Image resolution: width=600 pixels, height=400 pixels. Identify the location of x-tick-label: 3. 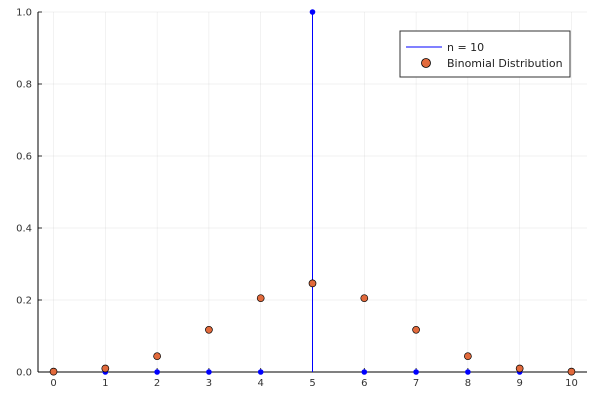
(209, 383).